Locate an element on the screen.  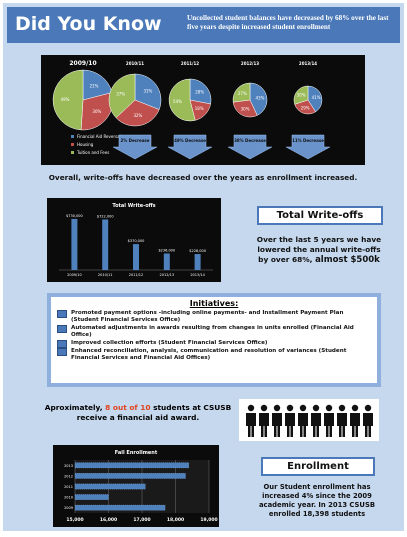
pie-label: 21% is located at coordinates (94, 85).